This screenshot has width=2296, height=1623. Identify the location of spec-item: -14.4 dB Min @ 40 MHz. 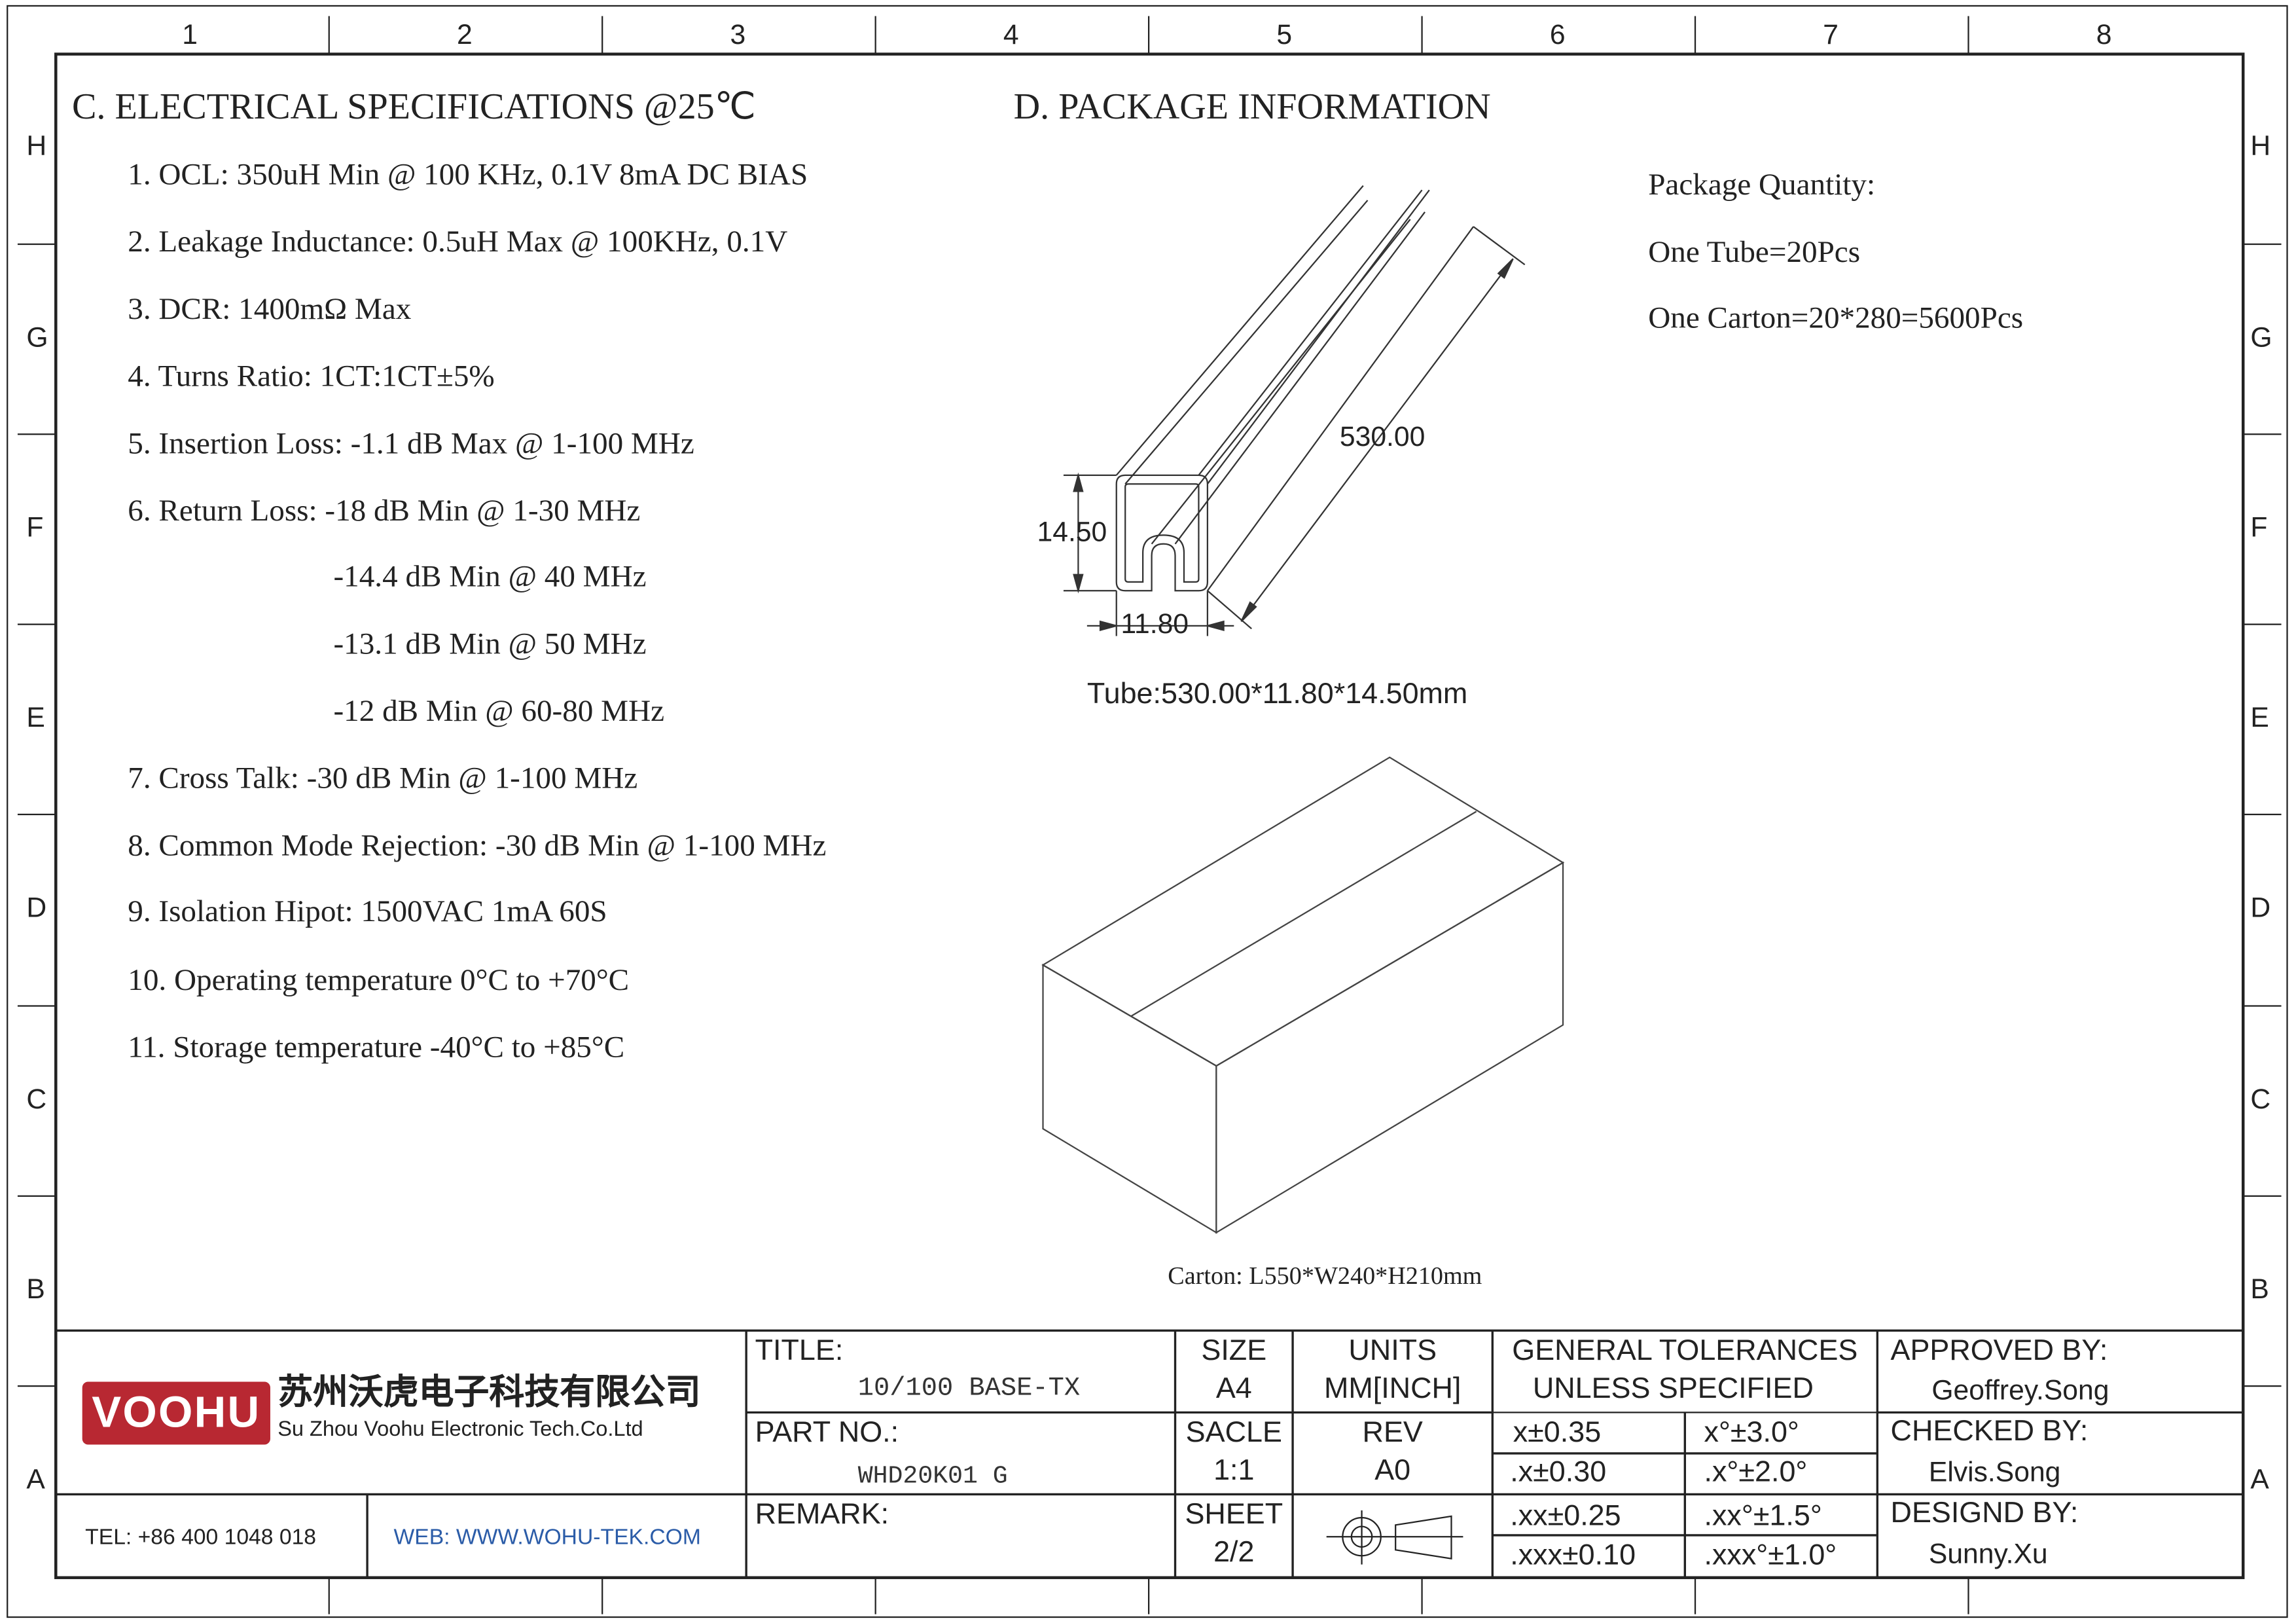
(490, 576).